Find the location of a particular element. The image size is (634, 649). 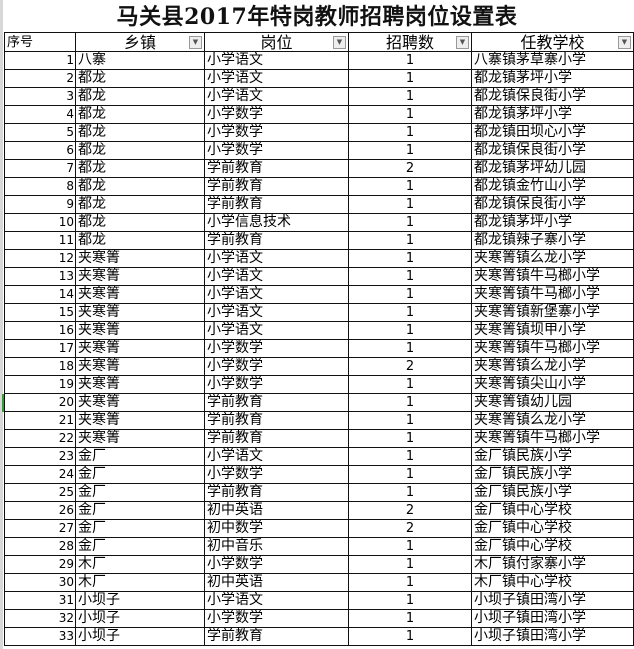

cell-school: 八寨镇茅草寨小学 is located at coordinates (552, 60).